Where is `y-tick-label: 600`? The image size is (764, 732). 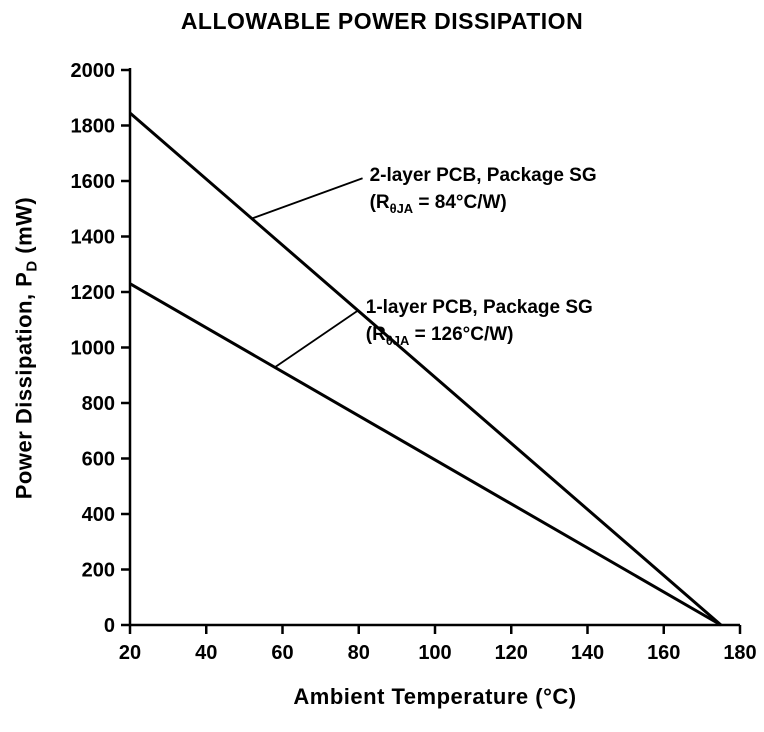
y-tick-label: 600 is located at coordinates (98, 460).